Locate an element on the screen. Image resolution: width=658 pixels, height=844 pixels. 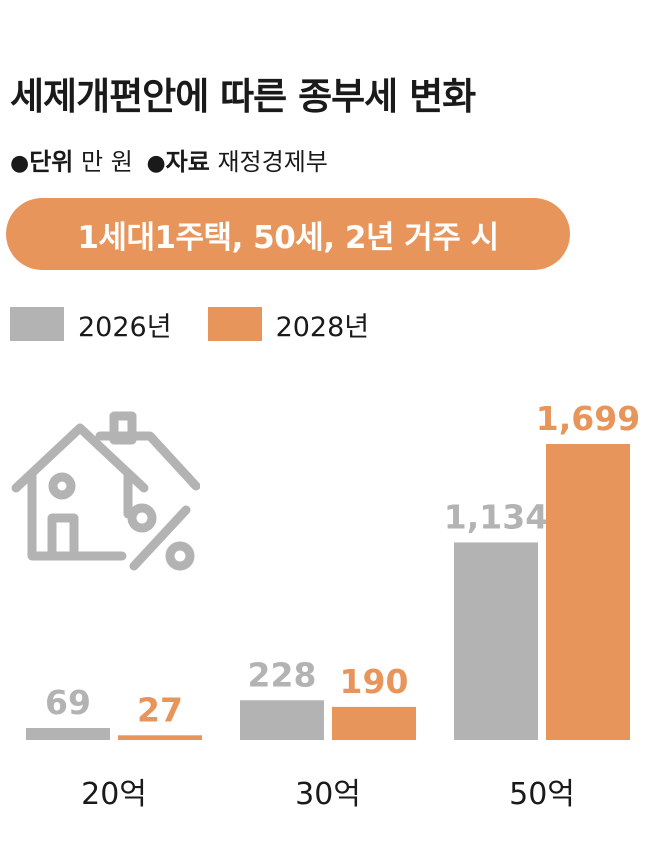
data-label-2026-2: 1,134 is located at coordinates (496, 516).